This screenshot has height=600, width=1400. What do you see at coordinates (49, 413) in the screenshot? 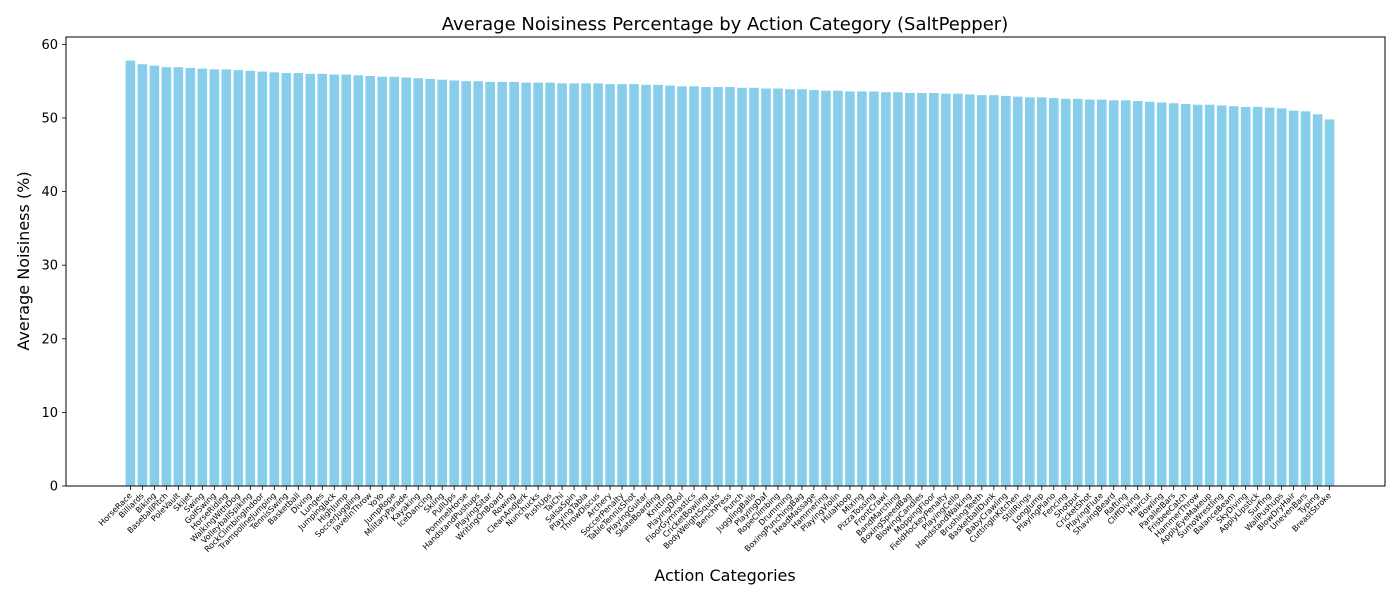
I see `y-tick-label: 10` at bounding box center [49, 413].